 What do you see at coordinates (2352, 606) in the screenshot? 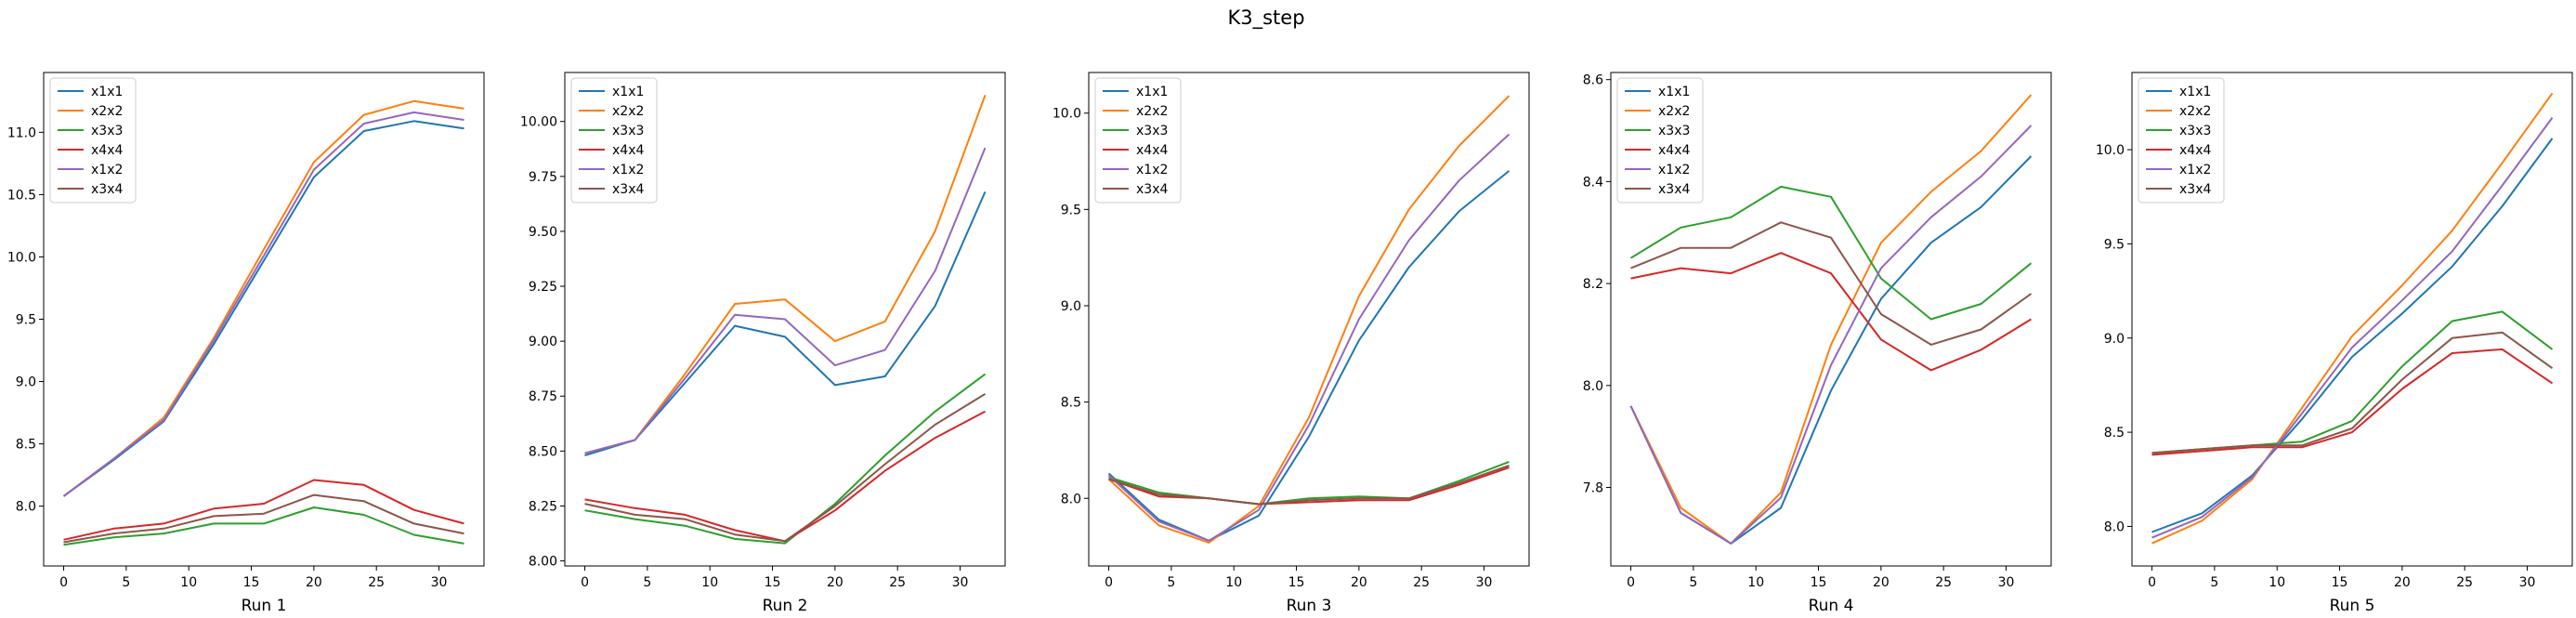
I see `x-axis-label: Run 5` at bounding box center [2352, 606].